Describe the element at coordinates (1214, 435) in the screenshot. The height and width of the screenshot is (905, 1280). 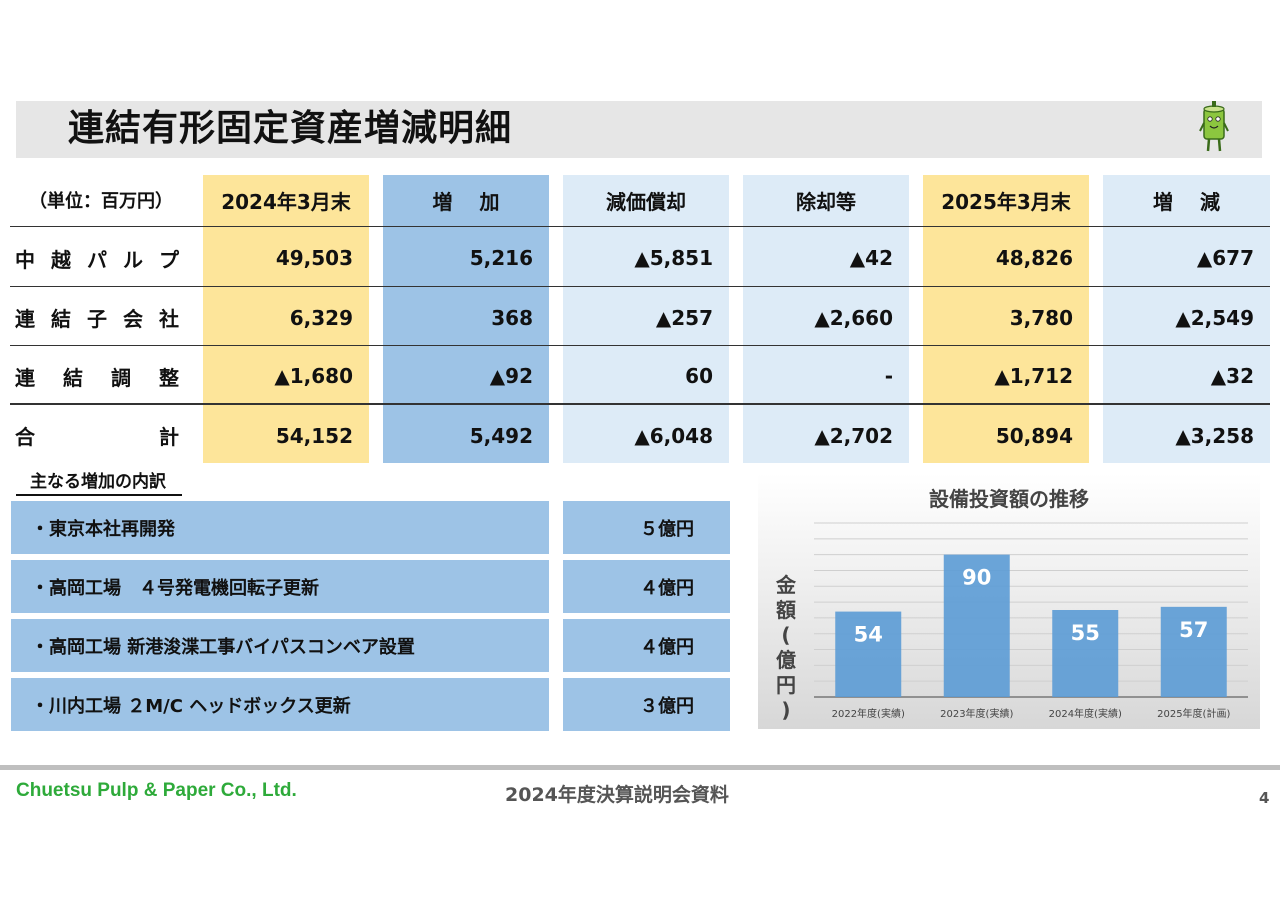
I see `table-cell: ▲3,258` at that location.